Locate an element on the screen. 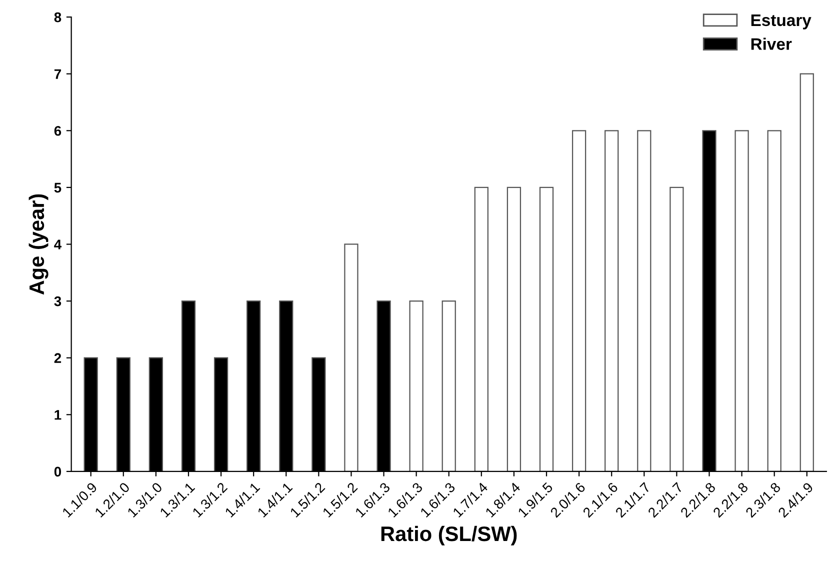 The image size is (839, 568). y-tick-label: 2 is located at coordinates (58, 358).